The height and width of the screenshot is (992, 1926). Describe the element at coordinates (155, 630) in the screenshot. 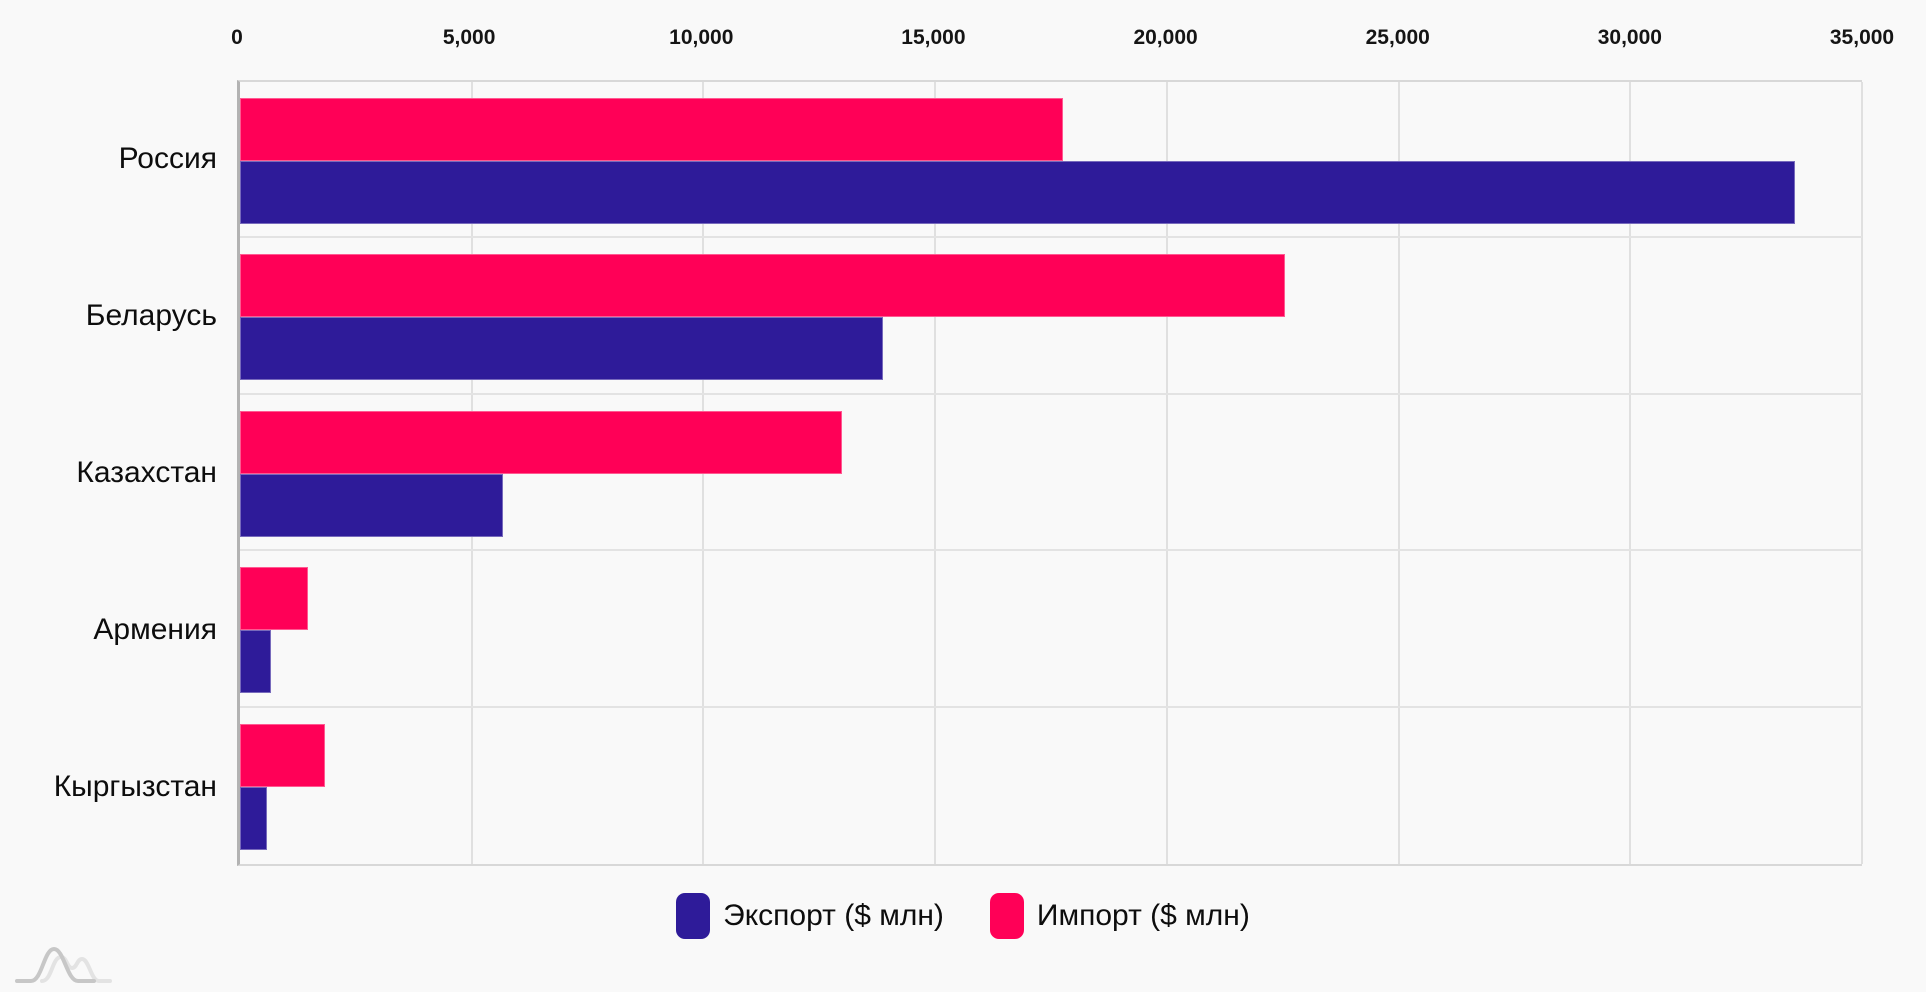

I see `y-axis-label: Армения` at that location.